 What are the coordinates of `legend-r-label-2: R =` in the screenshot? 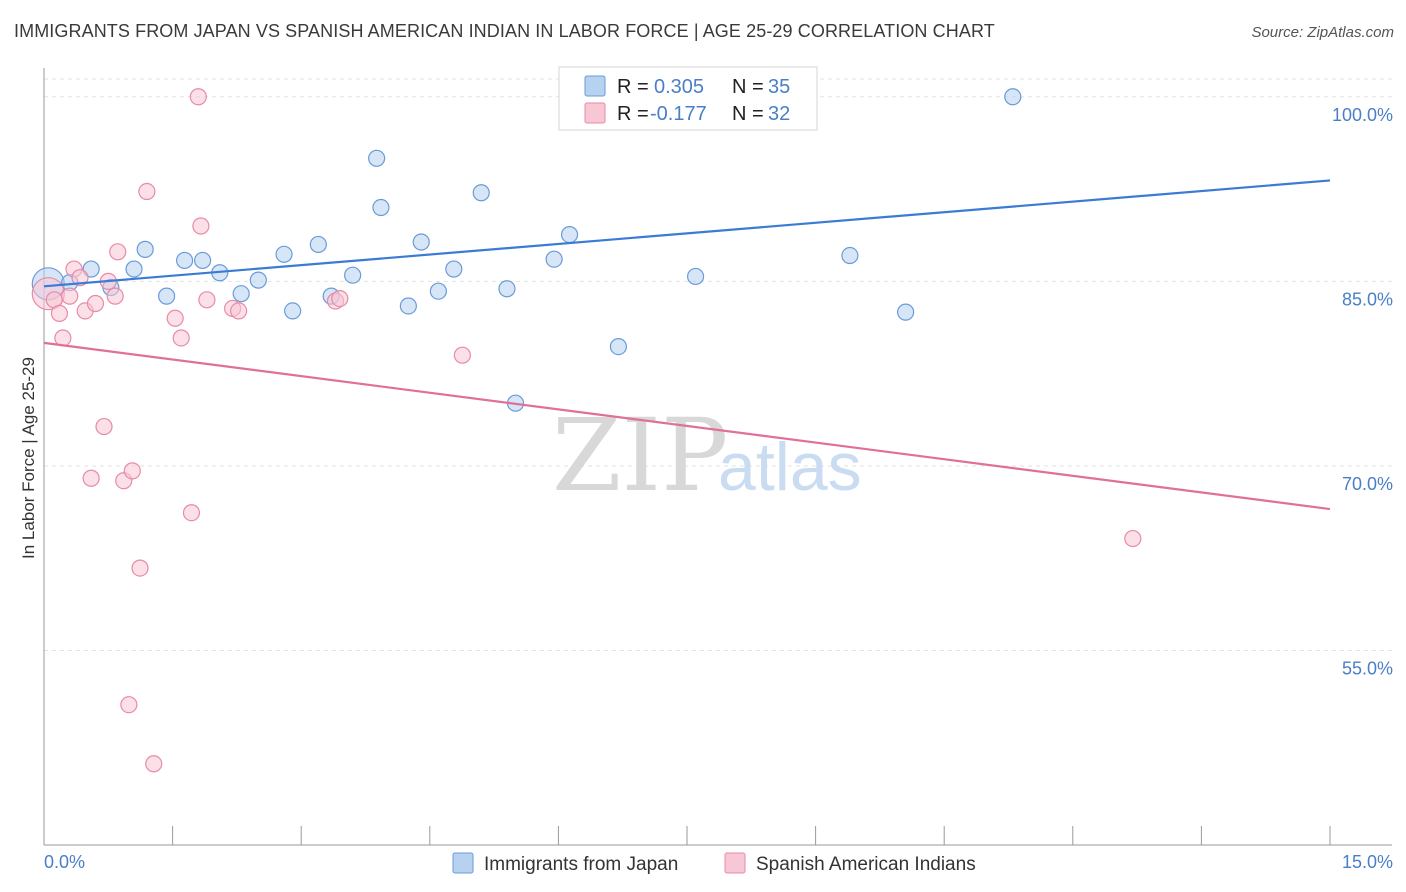 It's located at (633, 114).